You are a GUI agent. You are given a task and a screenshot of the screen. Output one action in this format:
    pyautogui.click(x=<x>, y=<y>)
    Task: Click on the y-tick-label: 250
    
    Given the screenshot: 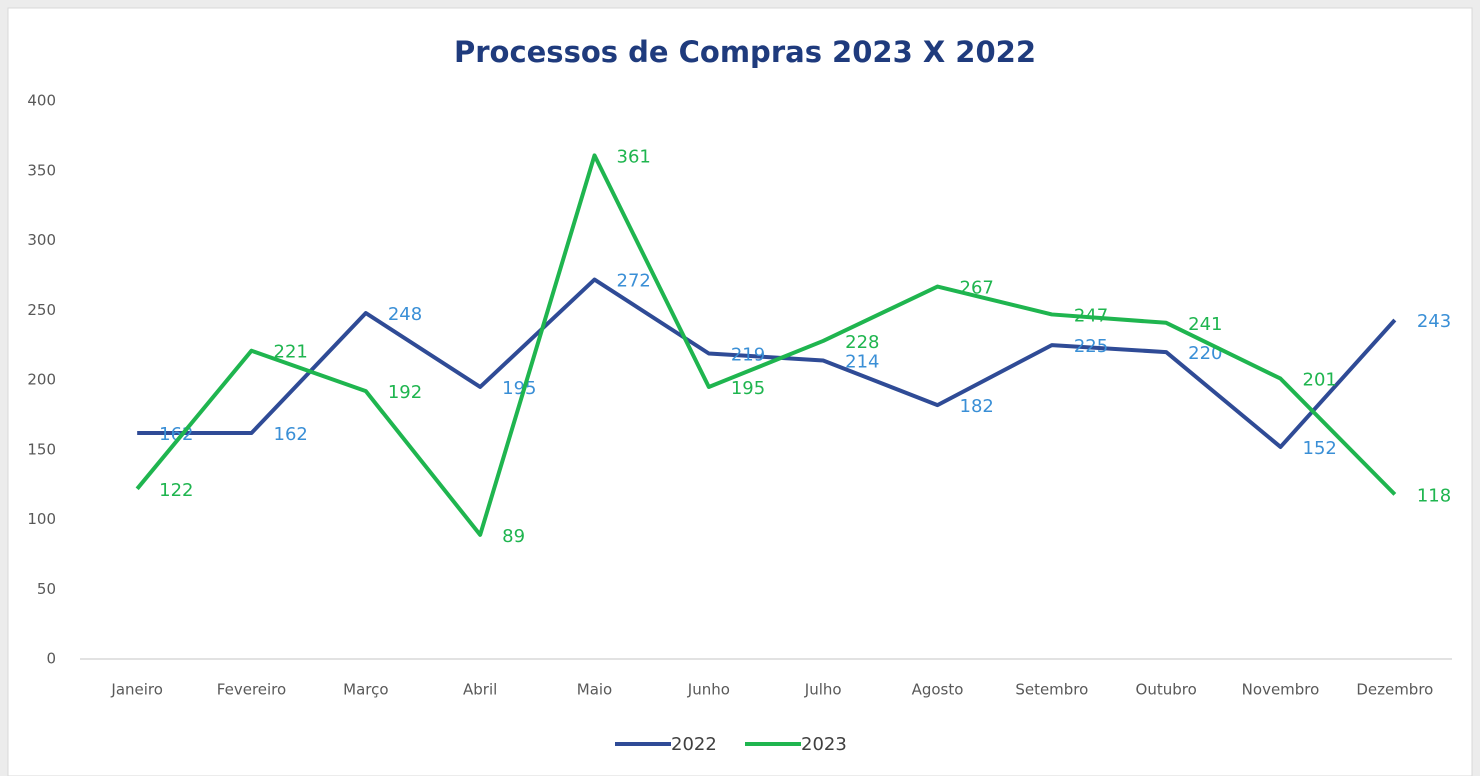 What is the action you would take?
    pyautogui.click(x=41, y=310)
    